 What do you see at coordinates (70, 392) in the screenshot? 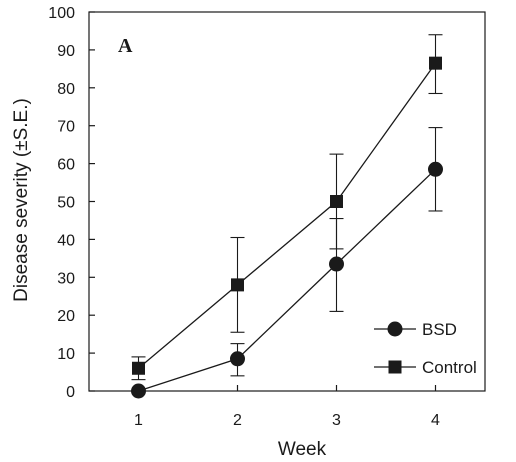
I see `y-tick-label: 0` at bounding box center [70, 392].